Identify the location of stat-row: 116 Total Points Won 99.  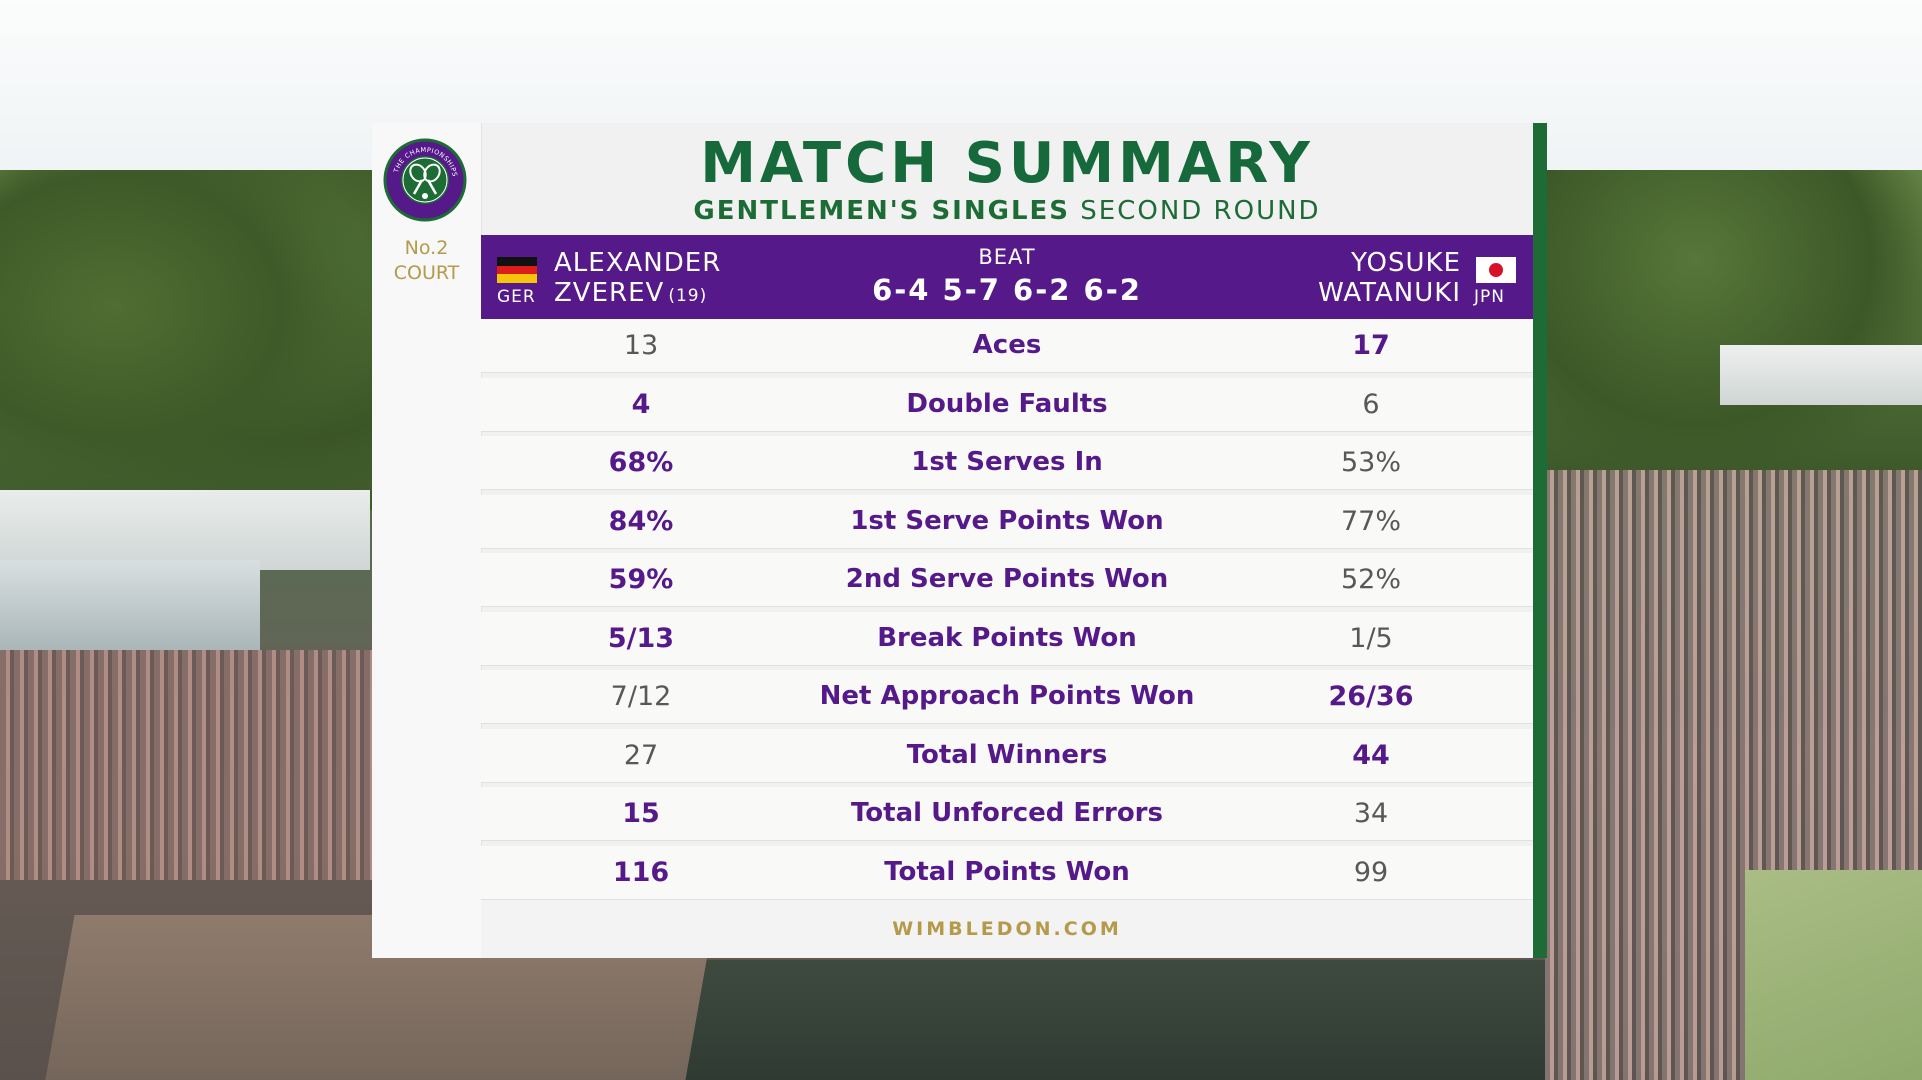
(1007, 872).